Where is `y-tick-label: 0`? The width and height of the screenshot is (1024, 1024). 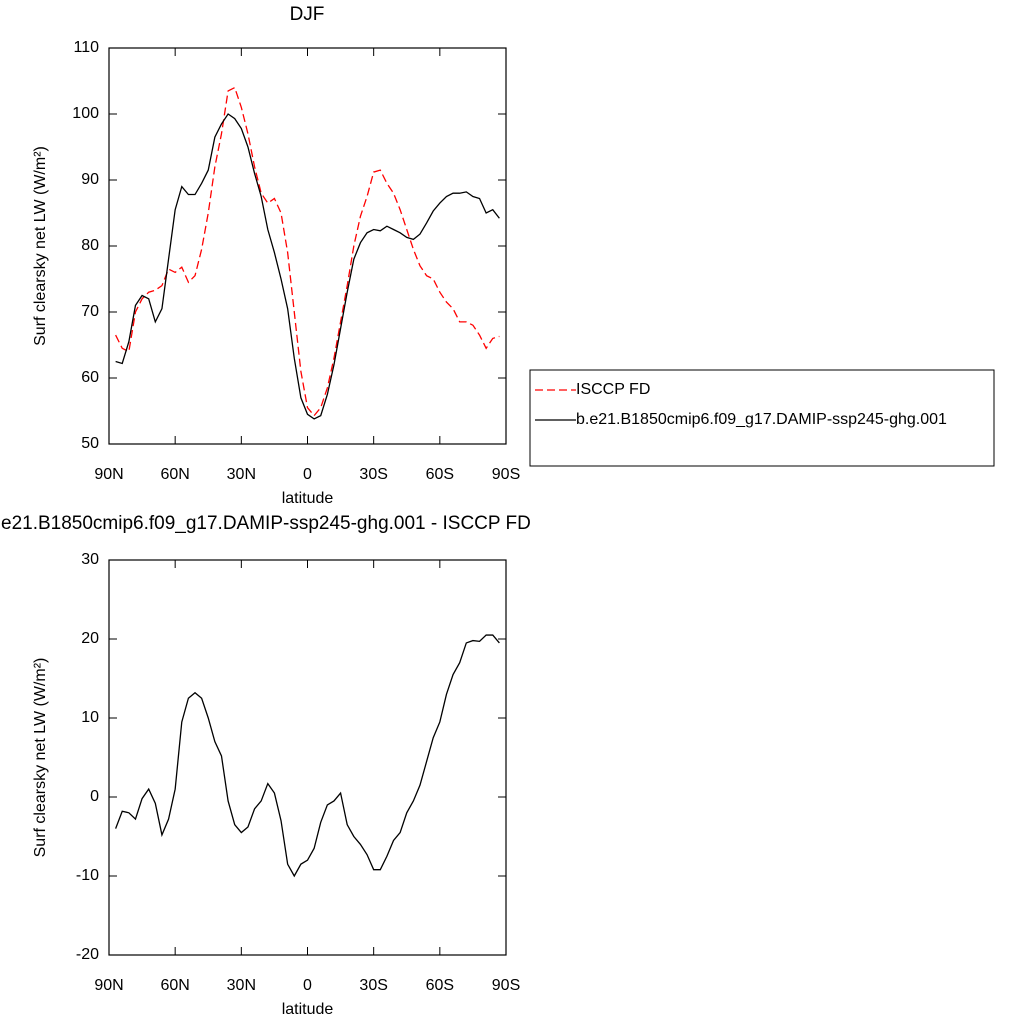
y-tick-label: 0 is located at coordinates (94, 796).